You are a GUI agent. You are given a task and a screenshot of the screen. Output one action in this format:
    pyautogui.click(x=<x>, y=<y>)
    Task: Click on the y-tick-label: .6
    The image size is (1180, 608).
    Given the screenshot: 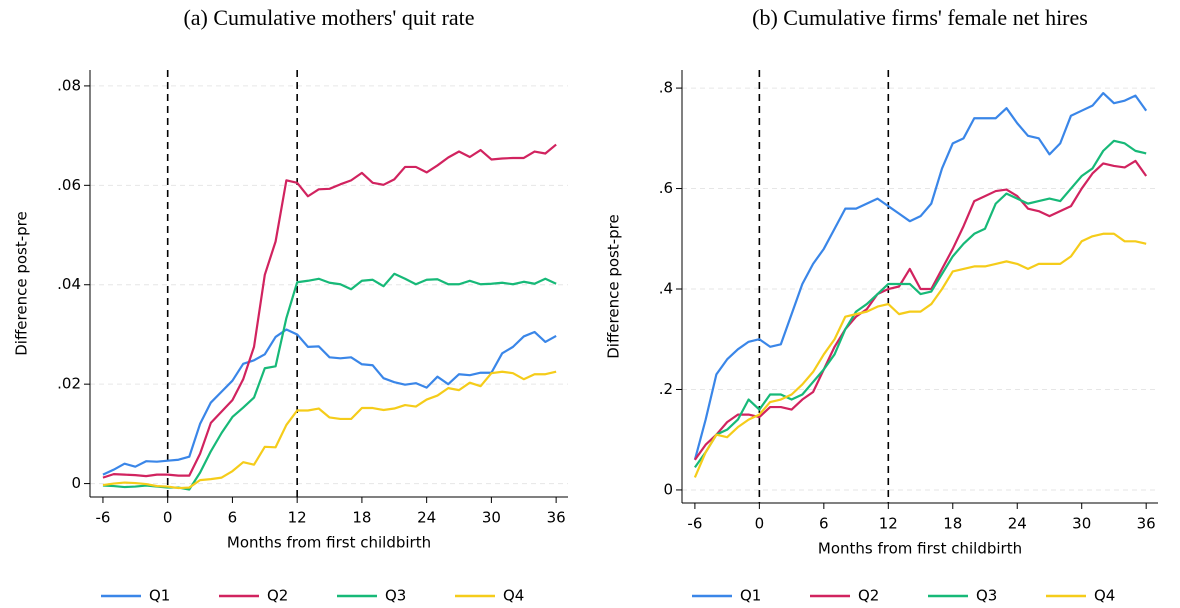 What is the action you would take?
    pyautogui.click(x=666, y=188)
    